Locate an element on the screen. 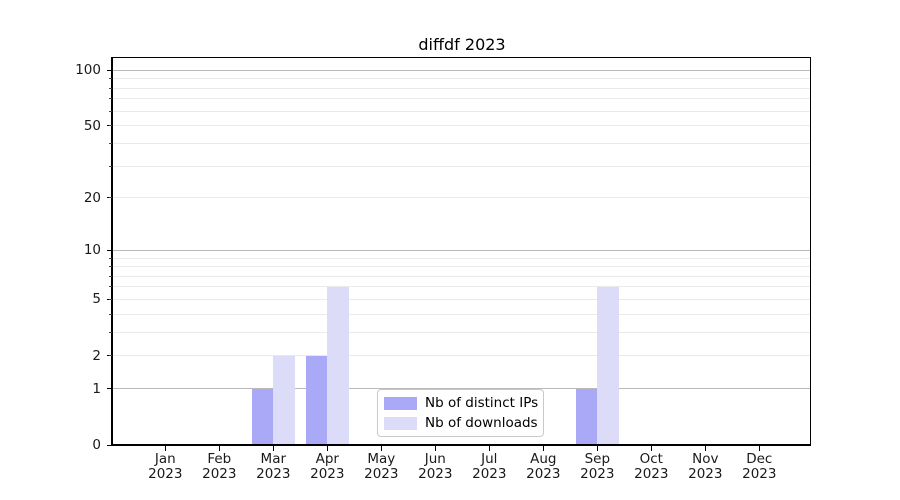  x-tick-month: Oct is located at coordinates (651, 459).